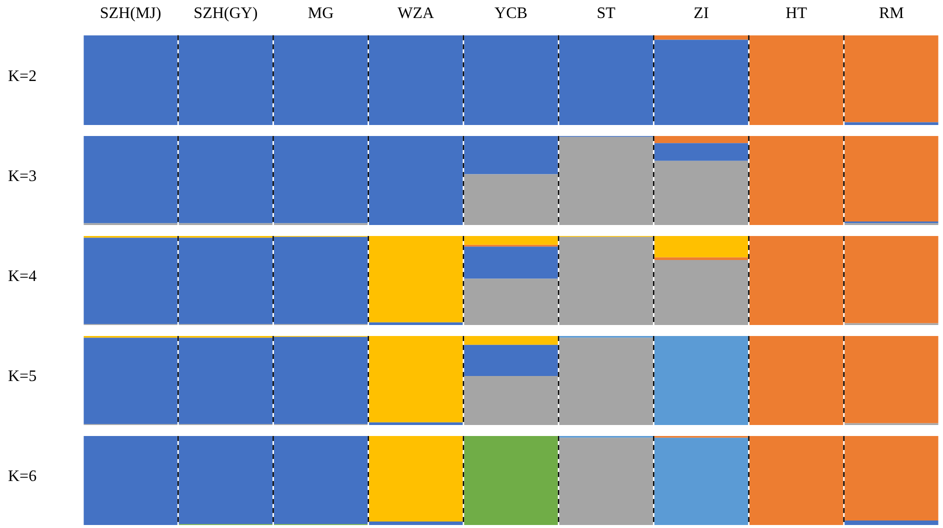  Describe the element at coordinates (891, 13) in the screenshot. I see `x-tick-label: RM` at that location.